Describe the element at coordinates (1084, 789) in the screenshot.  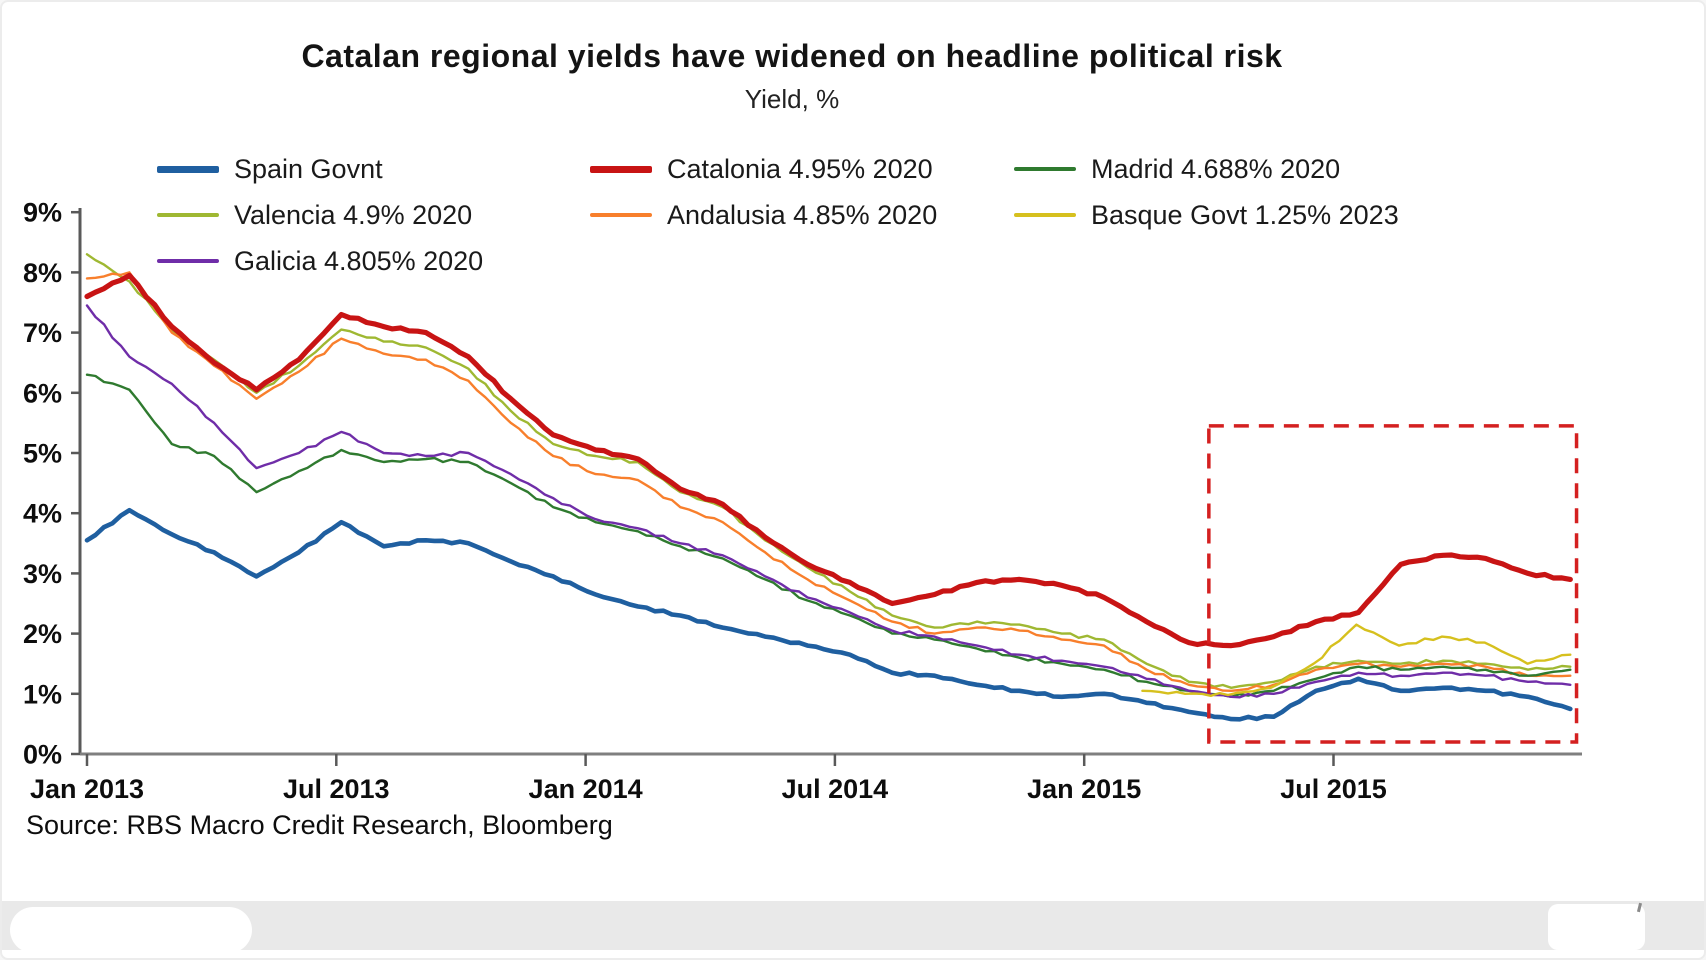
I see `x-axis-tick-label: Jan 2015` at that location.